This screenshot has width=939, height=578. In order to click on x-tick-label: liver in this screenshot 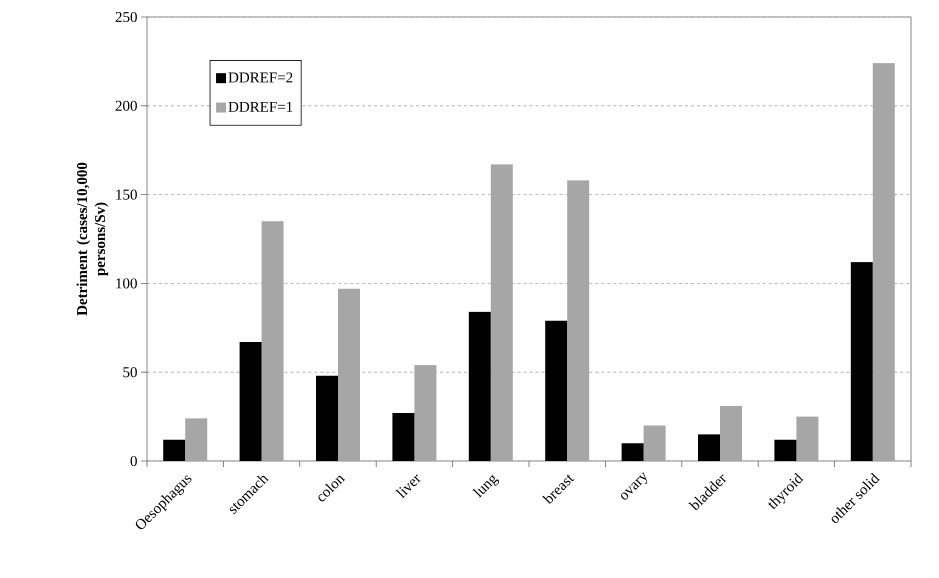, I will do `click(408, 486)`.